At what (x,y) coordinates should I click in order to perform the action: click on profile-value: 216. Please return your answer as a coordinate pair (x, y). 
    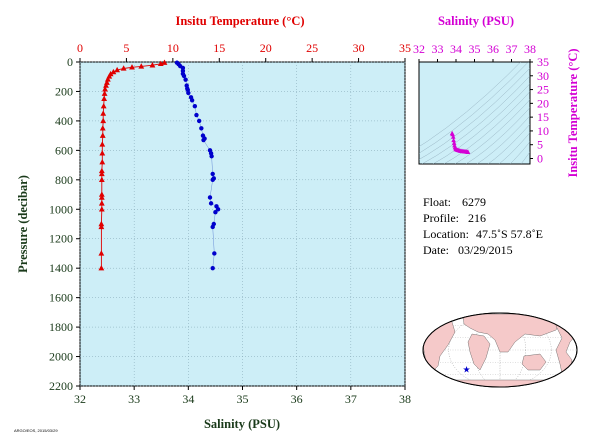
    Looking at the image, I should click on (477, 218).